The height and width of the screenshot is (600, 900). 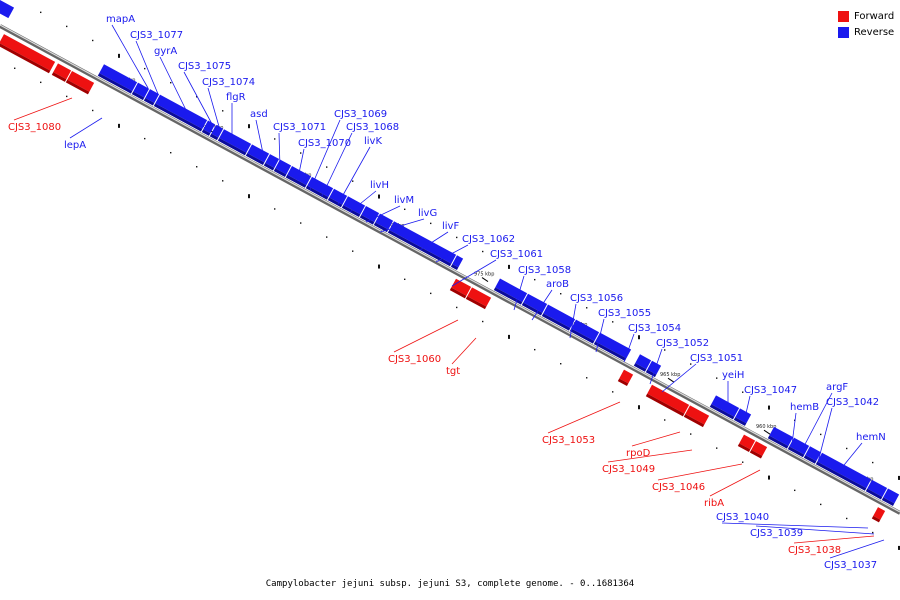 I want to click on gene-flgr, so click(x=234, y=142).